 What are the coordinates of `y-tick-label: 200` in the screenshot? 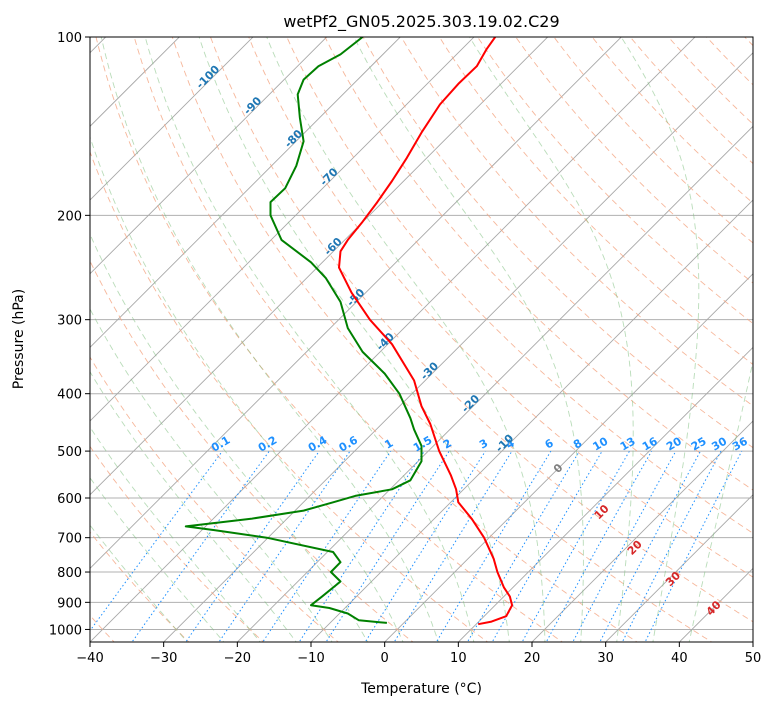 It's located at (69, 216).